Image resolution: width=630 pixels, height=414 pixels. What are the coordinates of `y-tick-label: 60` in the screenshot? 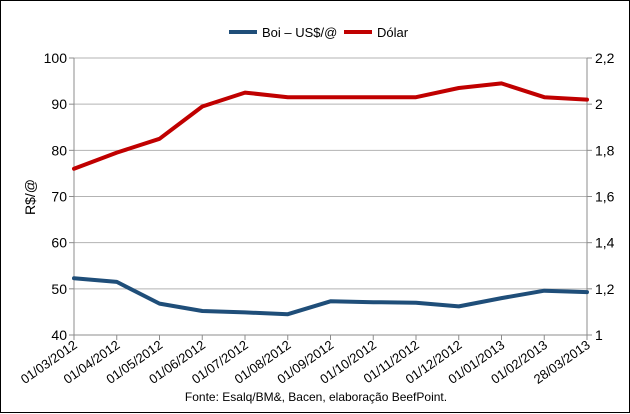 It's located at (59, 243).